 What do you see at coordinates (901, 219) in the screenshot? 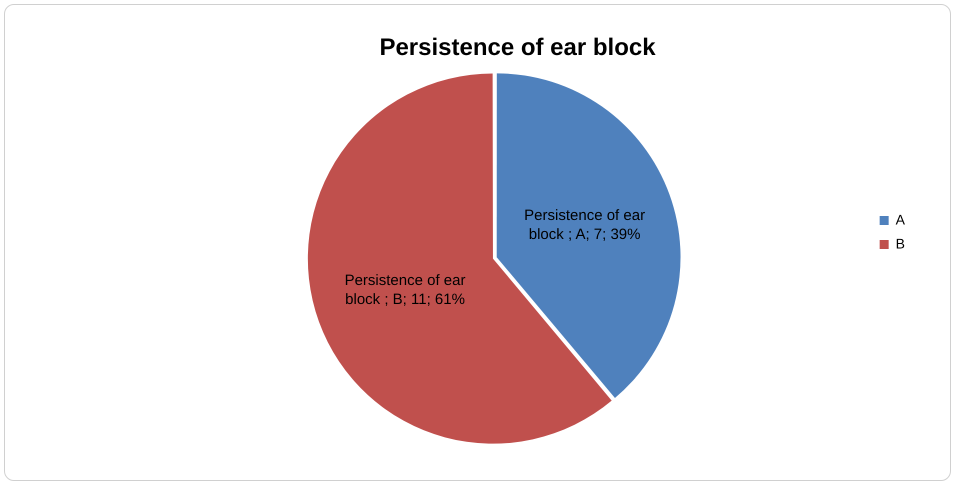
I see `legend-label: A` at bounding box center [901, 219].